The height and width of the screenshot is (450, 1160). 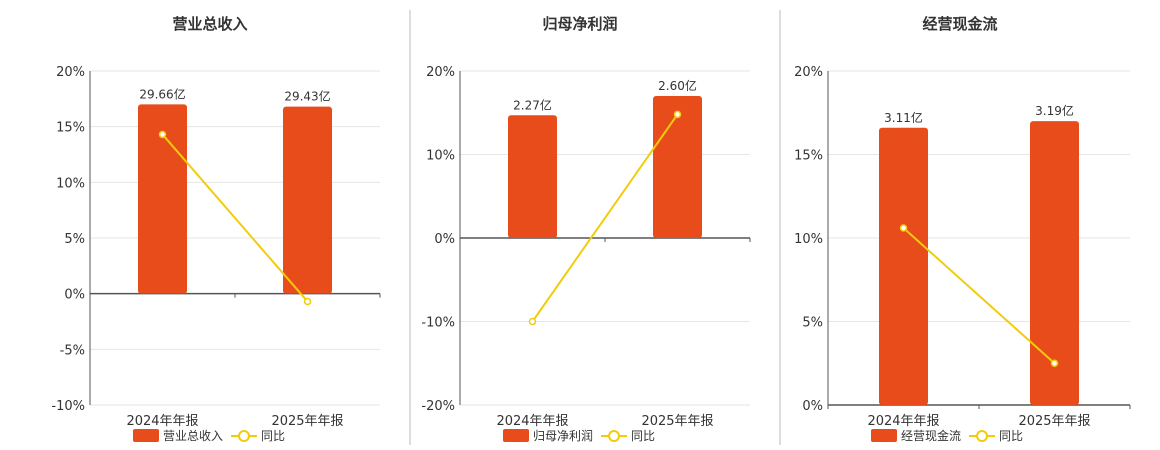 I want to click on bar-data-label: 3.19亿, so click(x=1054, y=110).